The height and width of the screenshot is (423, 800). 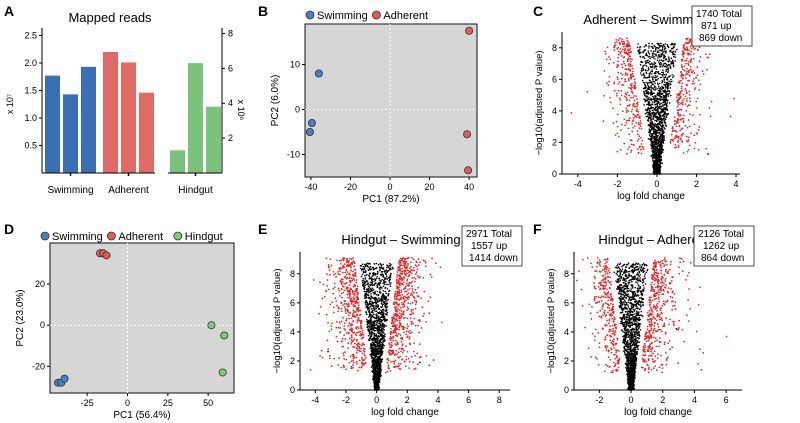 What do you see at coordinates (127, 403) in the screenshot?
I see `x-tick-label: 0` at bounding box center [127, 403].